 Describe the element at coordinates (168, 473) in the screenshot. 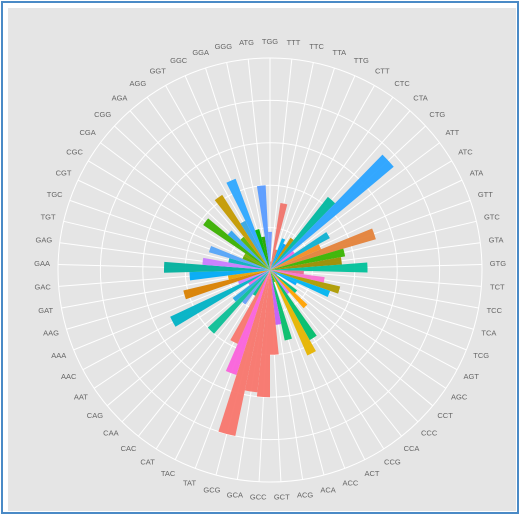

I see `tick-label-TAC: TAC` at that location.